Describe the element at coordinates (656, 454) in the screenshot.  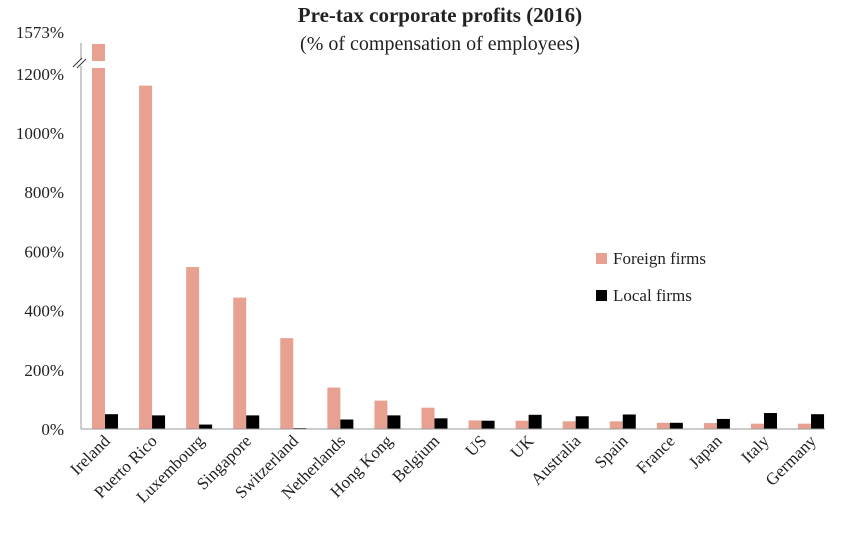
I see `x-tick-label: France` at that location.